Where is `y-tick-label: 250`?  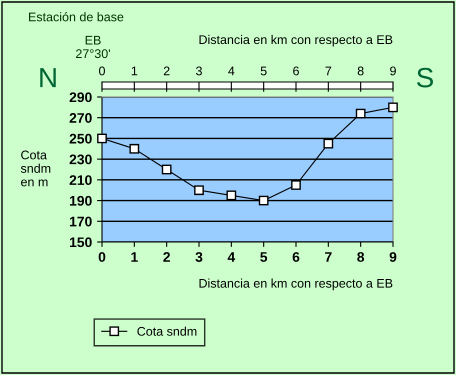
y-tick-label: 250 is located at coordinates (81, 139).